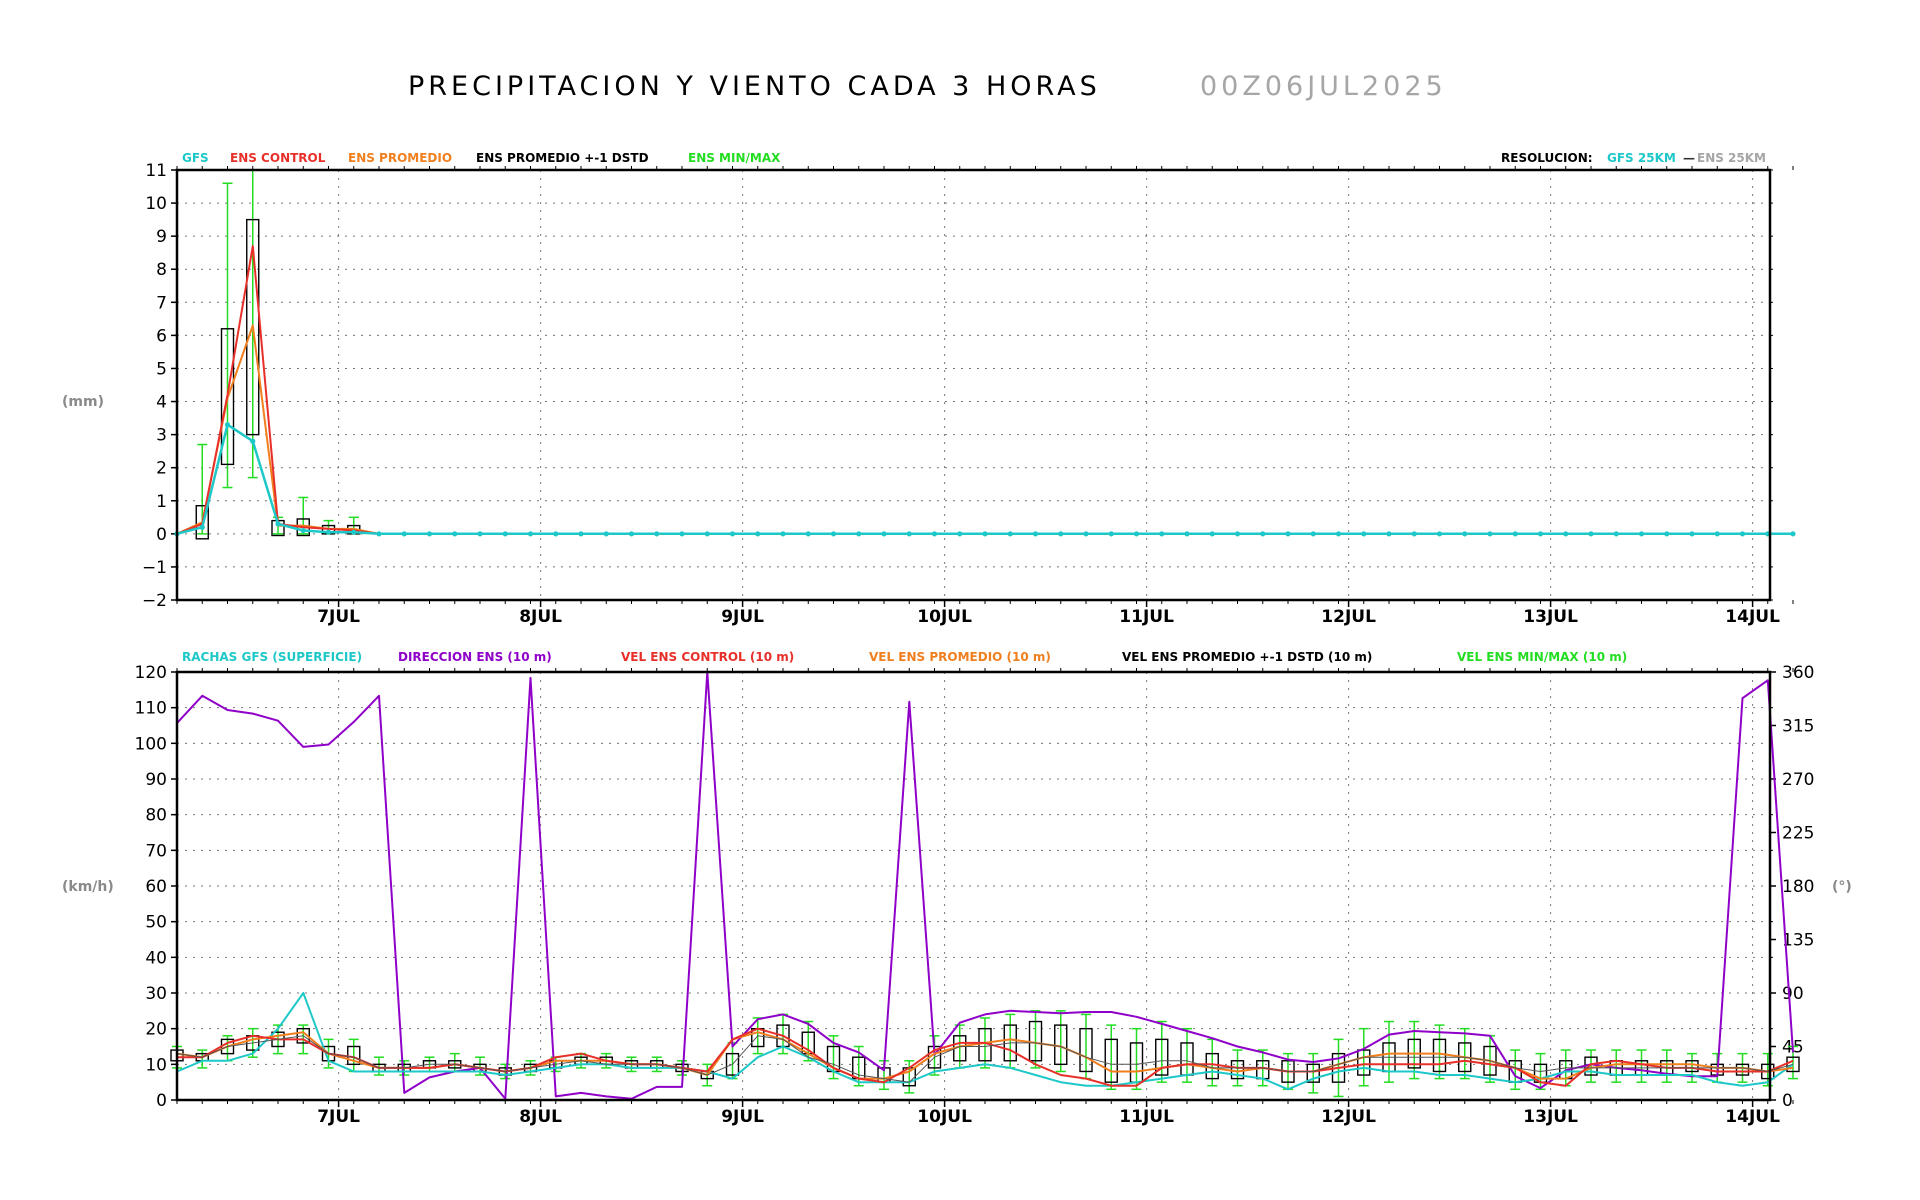 This screenshot has height=1200, width=1920. I want to click on y-tick-label: 11, so click(156, 171).